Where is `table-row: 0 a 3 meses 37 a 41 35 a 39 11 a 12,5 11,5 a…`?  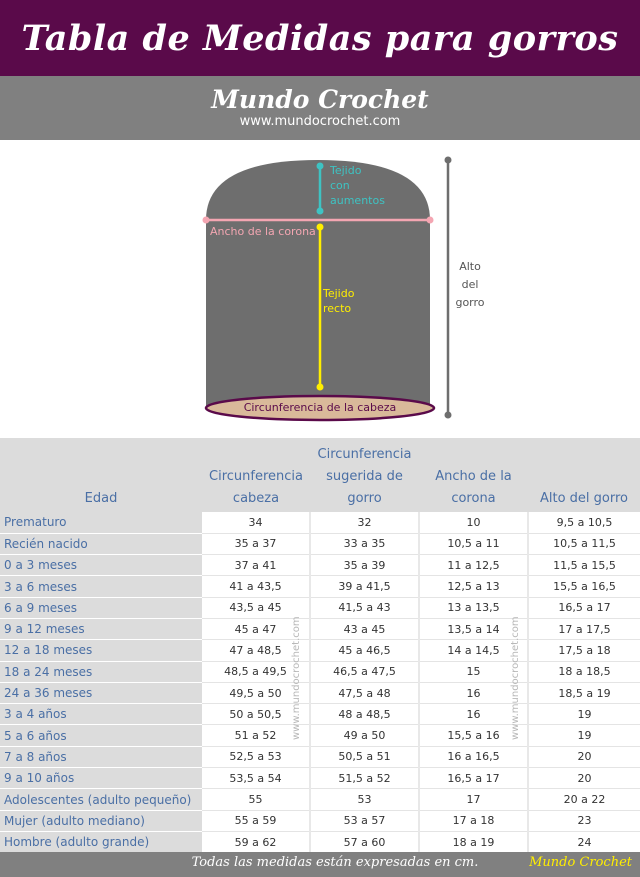 table-row: 0 a 3 meses 37 a 41 35 a 39 11 a 12,5 11,5 a… is located at coordinates (320, 565).